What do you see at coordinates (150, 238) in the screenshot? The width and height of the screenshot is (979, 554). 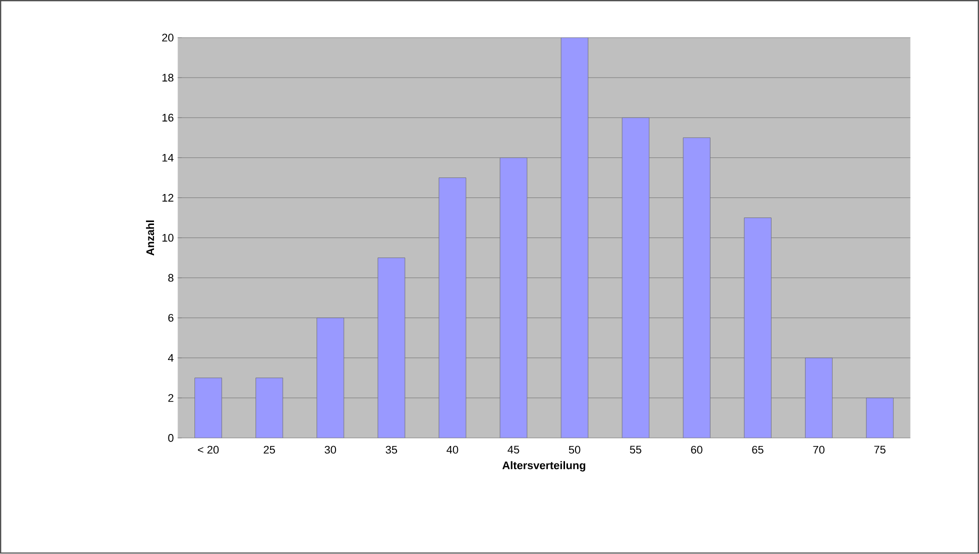 I see `y-axis-title: Anzahl` at bounding box center [150, 238].